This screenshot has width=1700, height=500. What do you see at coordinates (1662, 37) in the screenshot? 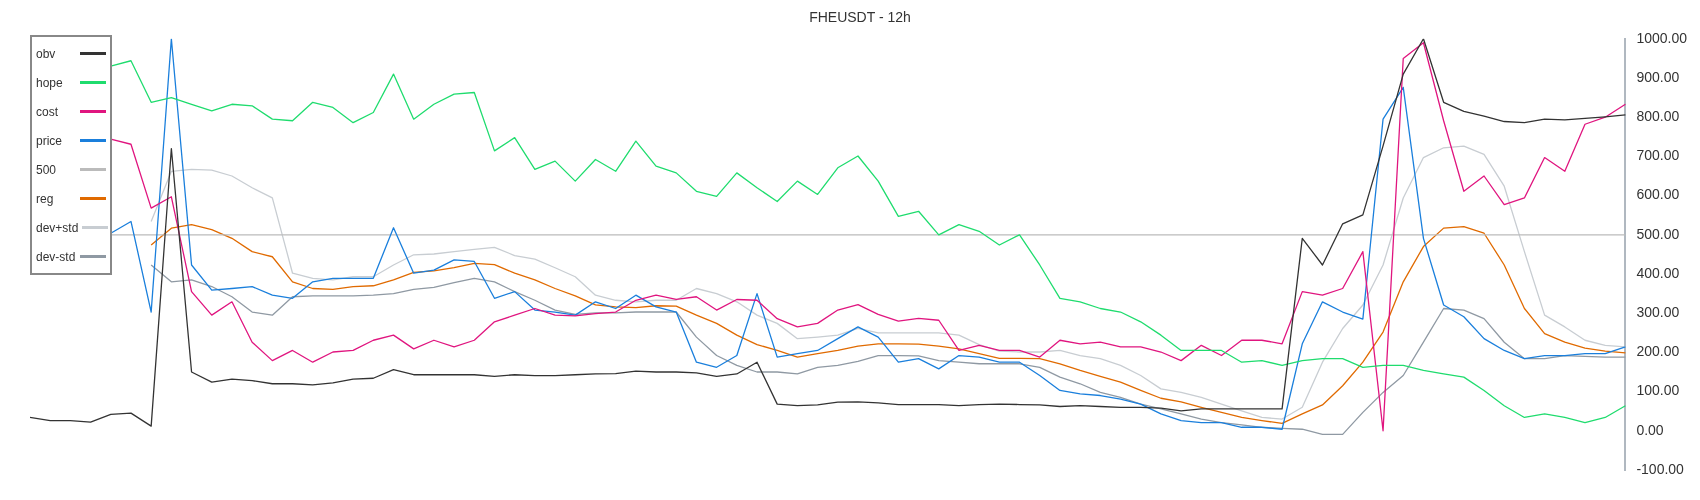
I see `y-tick-label: 1000.00` at bounding box center [1662, 37].